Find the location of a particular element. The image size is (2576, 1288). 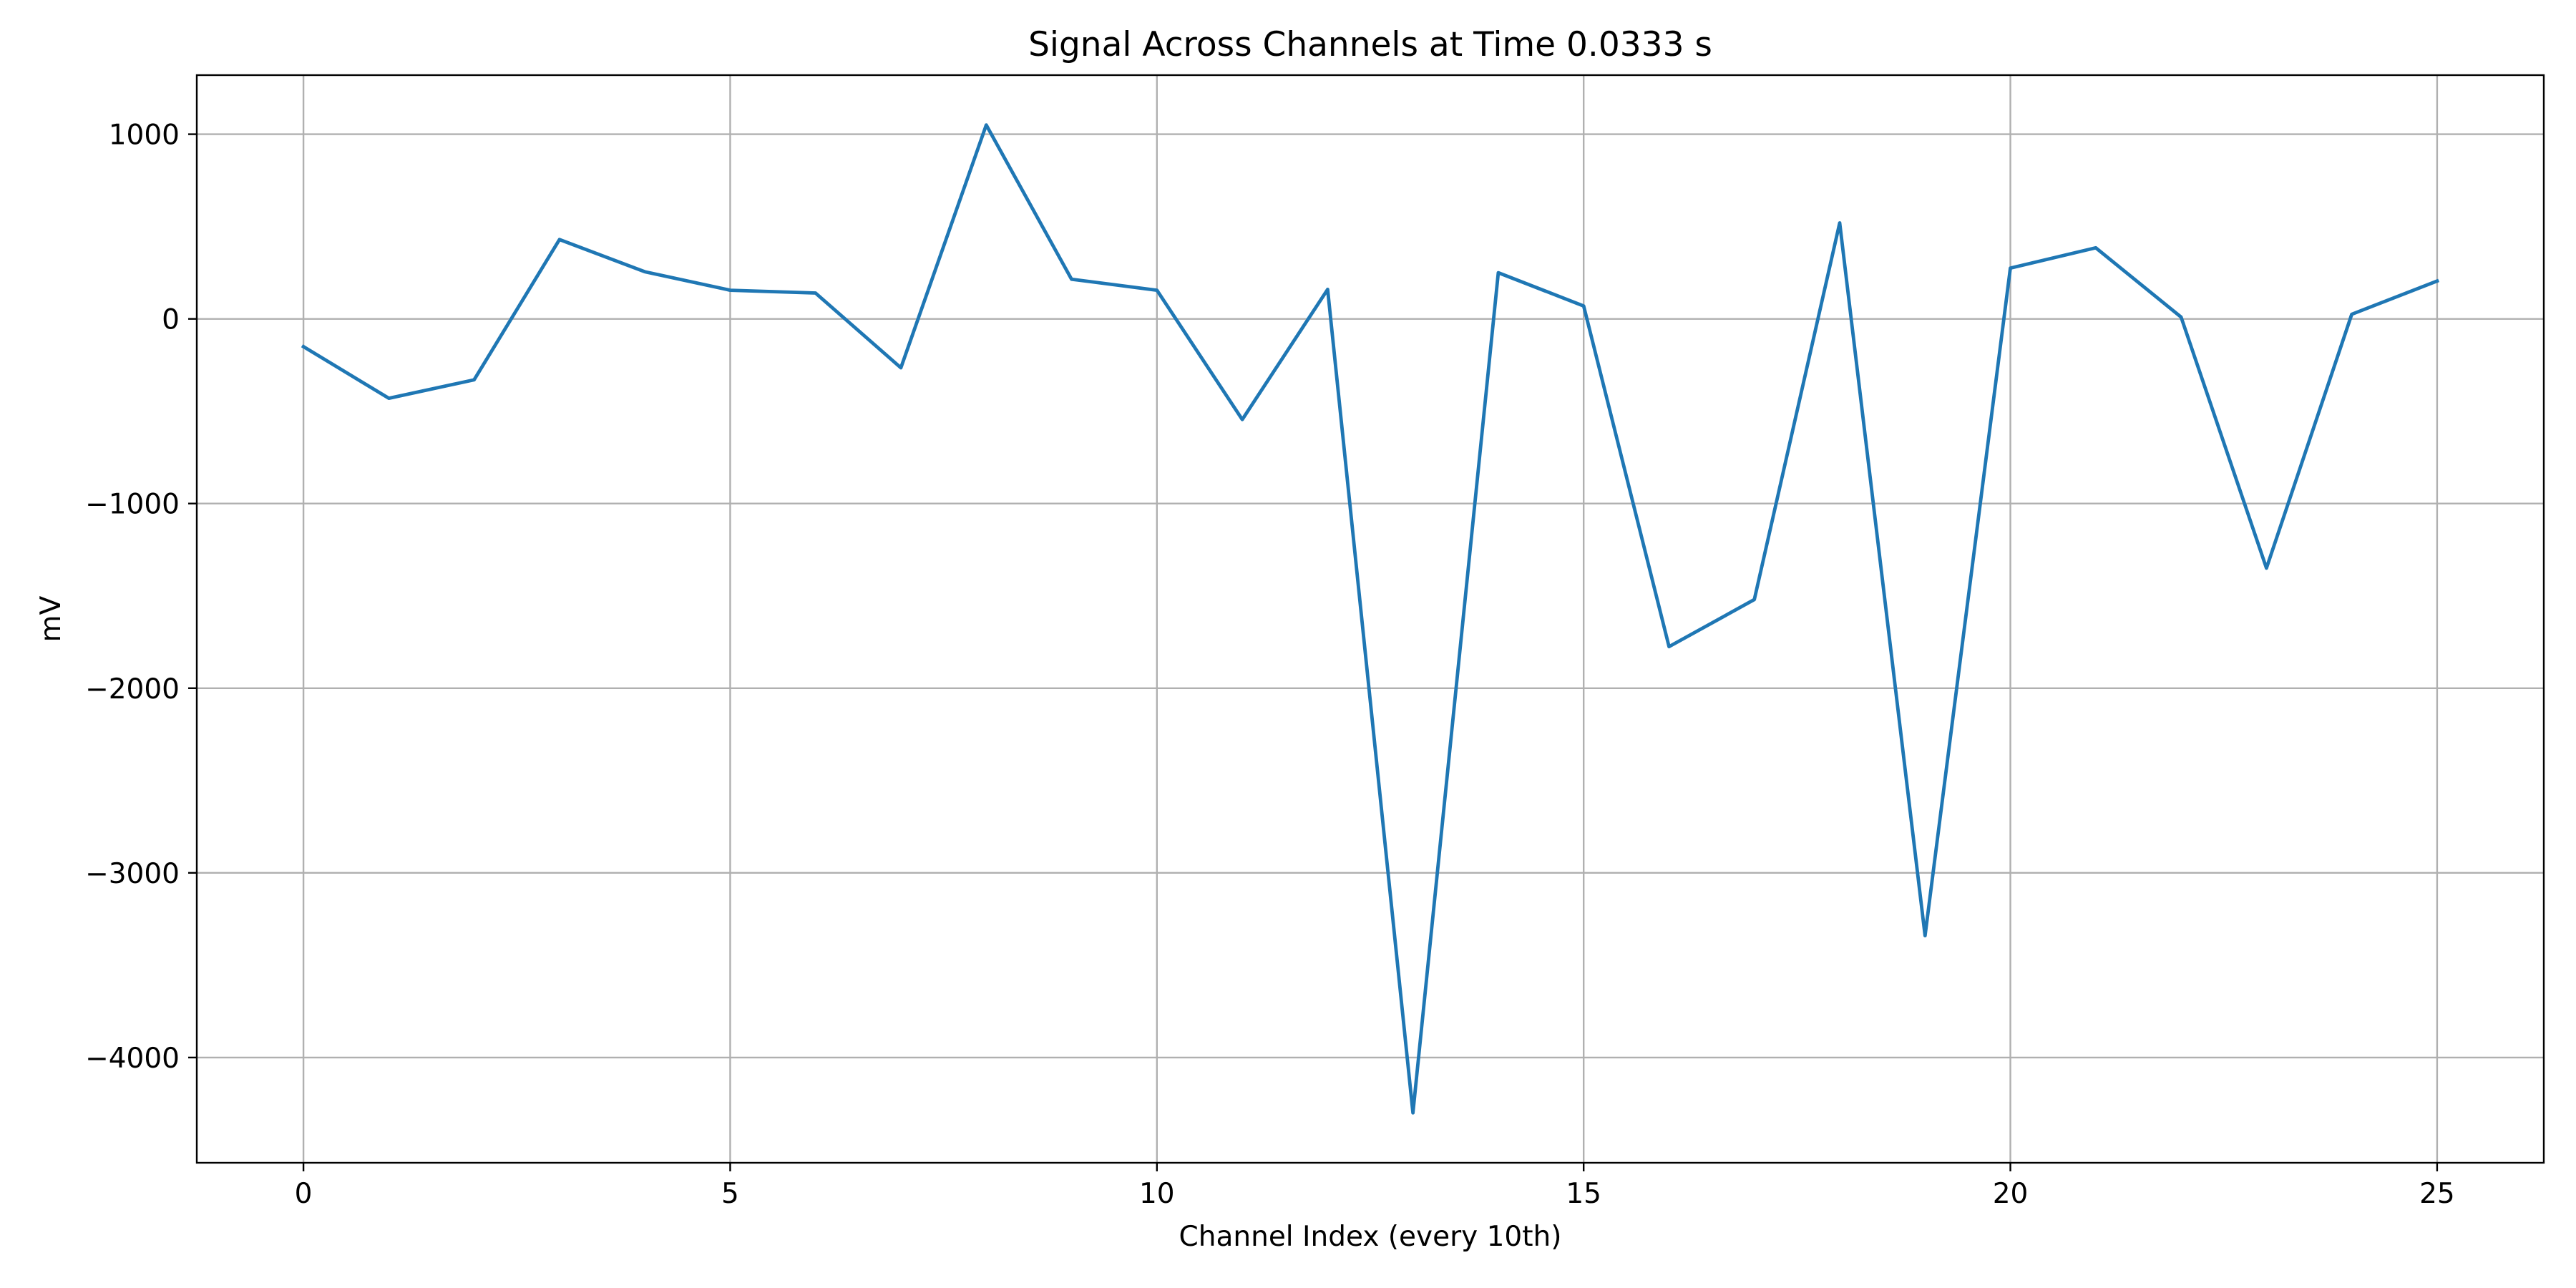

x-tick-label: 15 is located at coordinates (1584, 1194).